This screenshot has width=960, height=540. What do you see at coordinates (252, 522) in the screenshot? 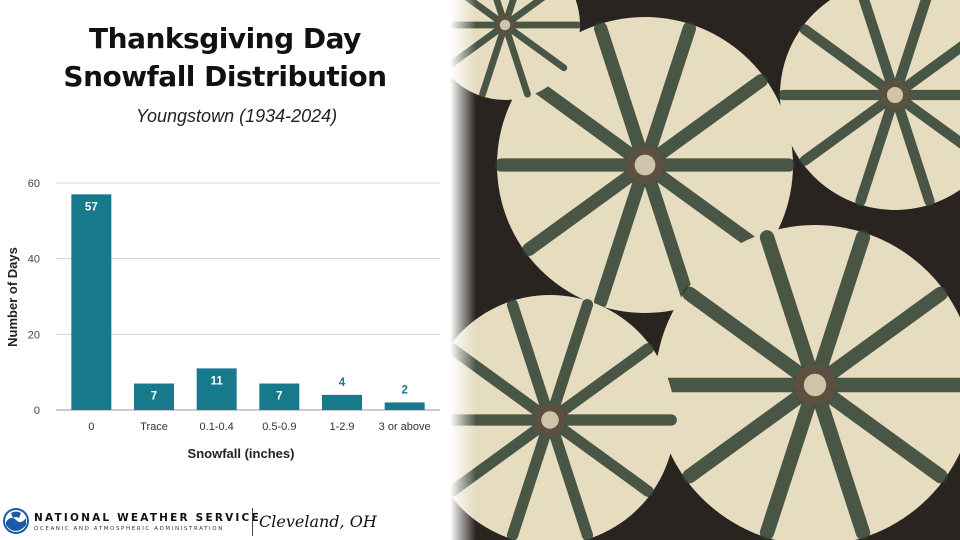
I see `footer-divider` at bounding box center [252, 522].